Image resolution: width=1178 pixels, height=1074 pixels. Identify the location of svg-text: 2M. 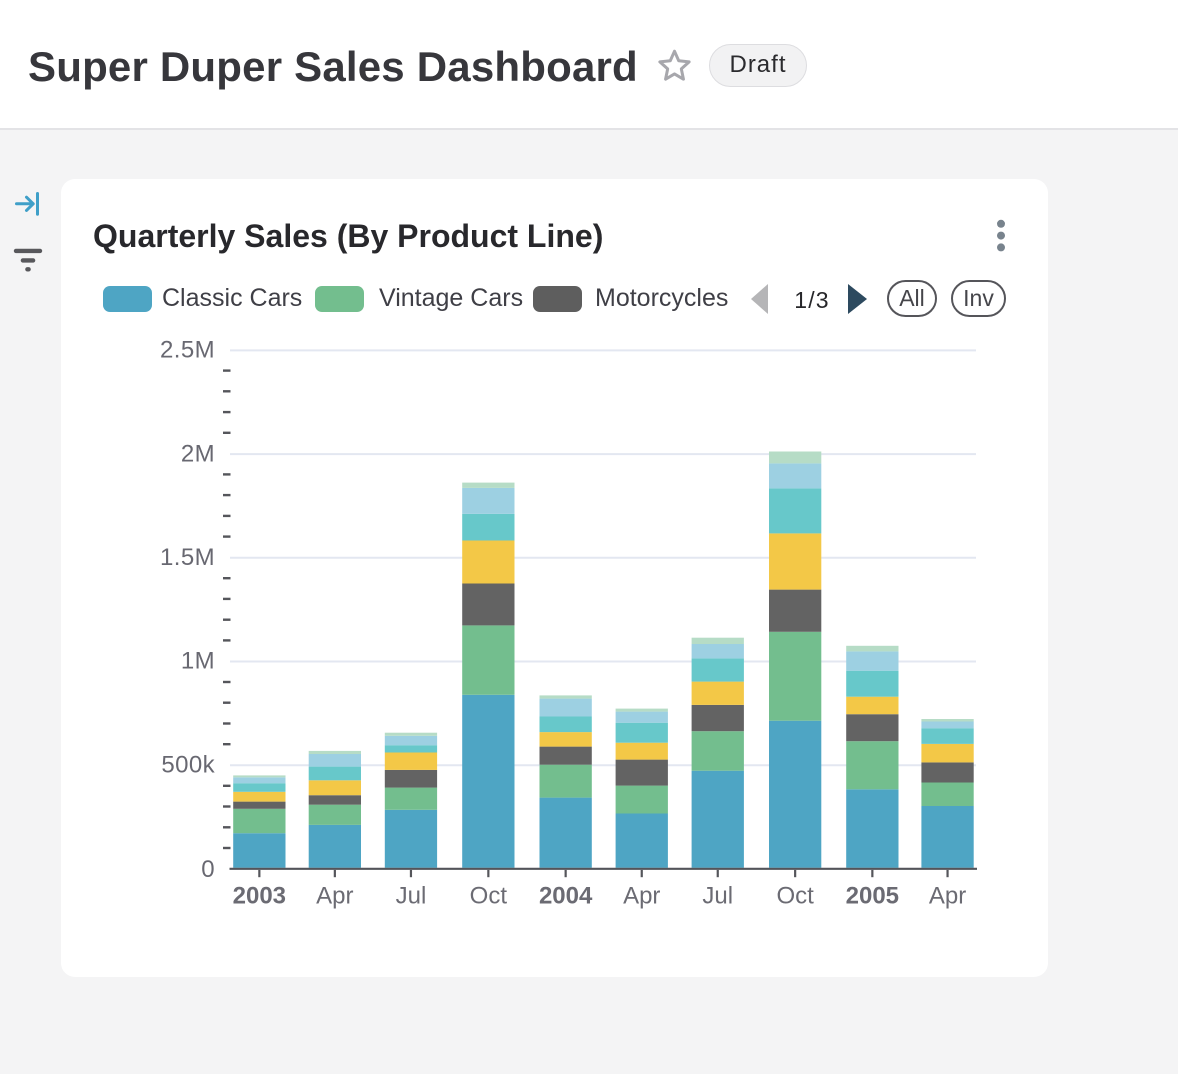
(198, 453).